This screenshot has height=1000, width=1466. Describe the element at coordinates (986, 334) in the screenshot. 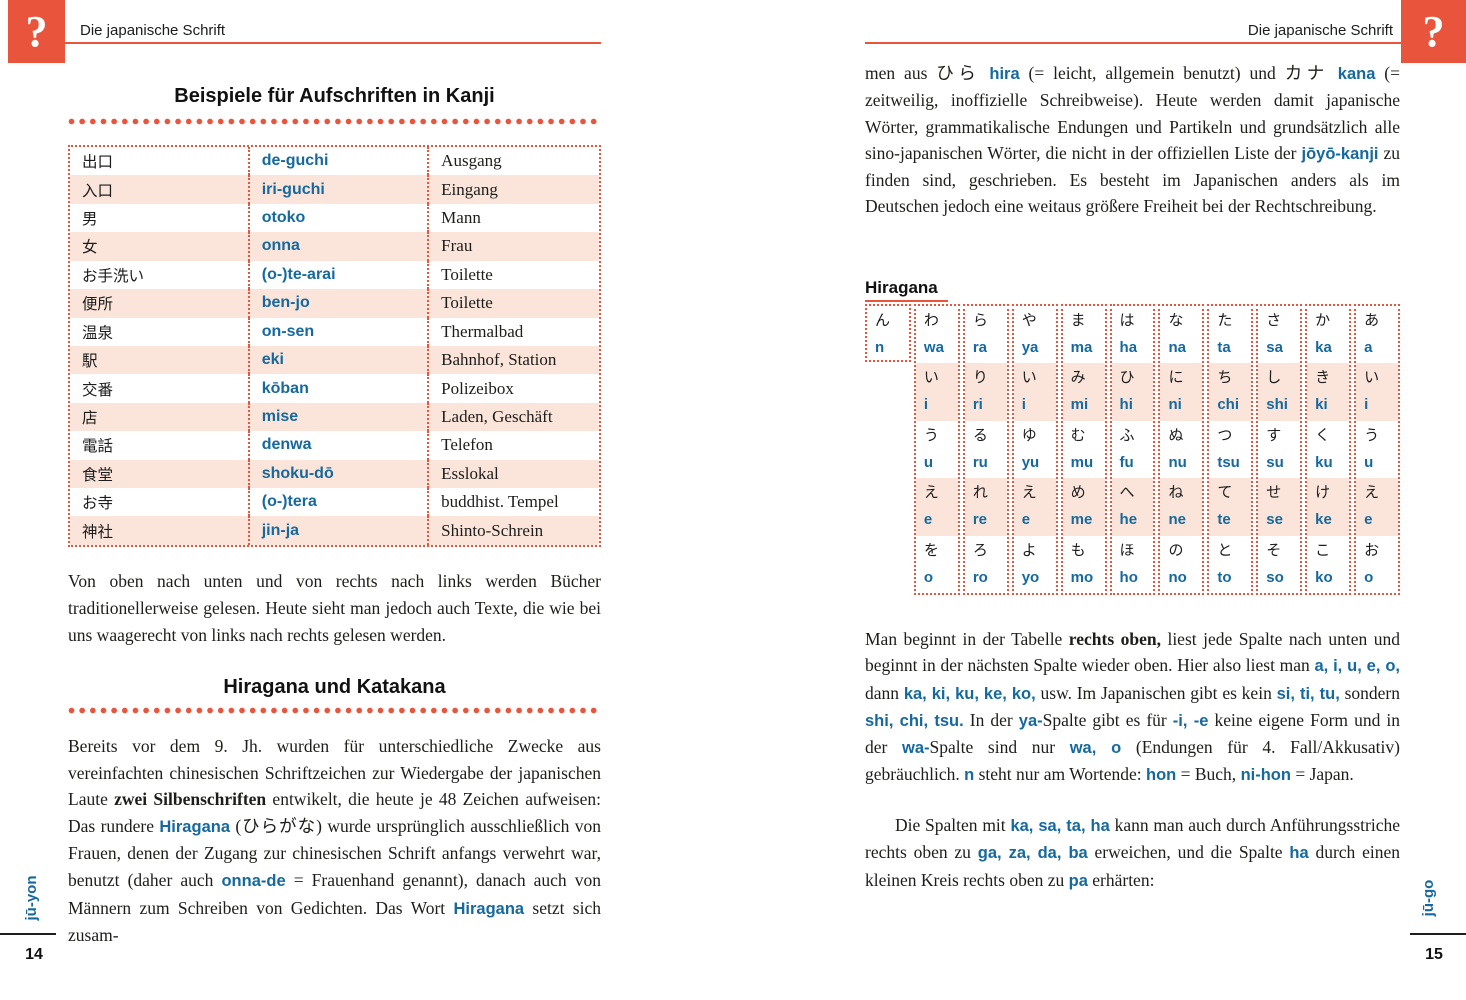

I see `hiragana-cell: ら ra` at that location.